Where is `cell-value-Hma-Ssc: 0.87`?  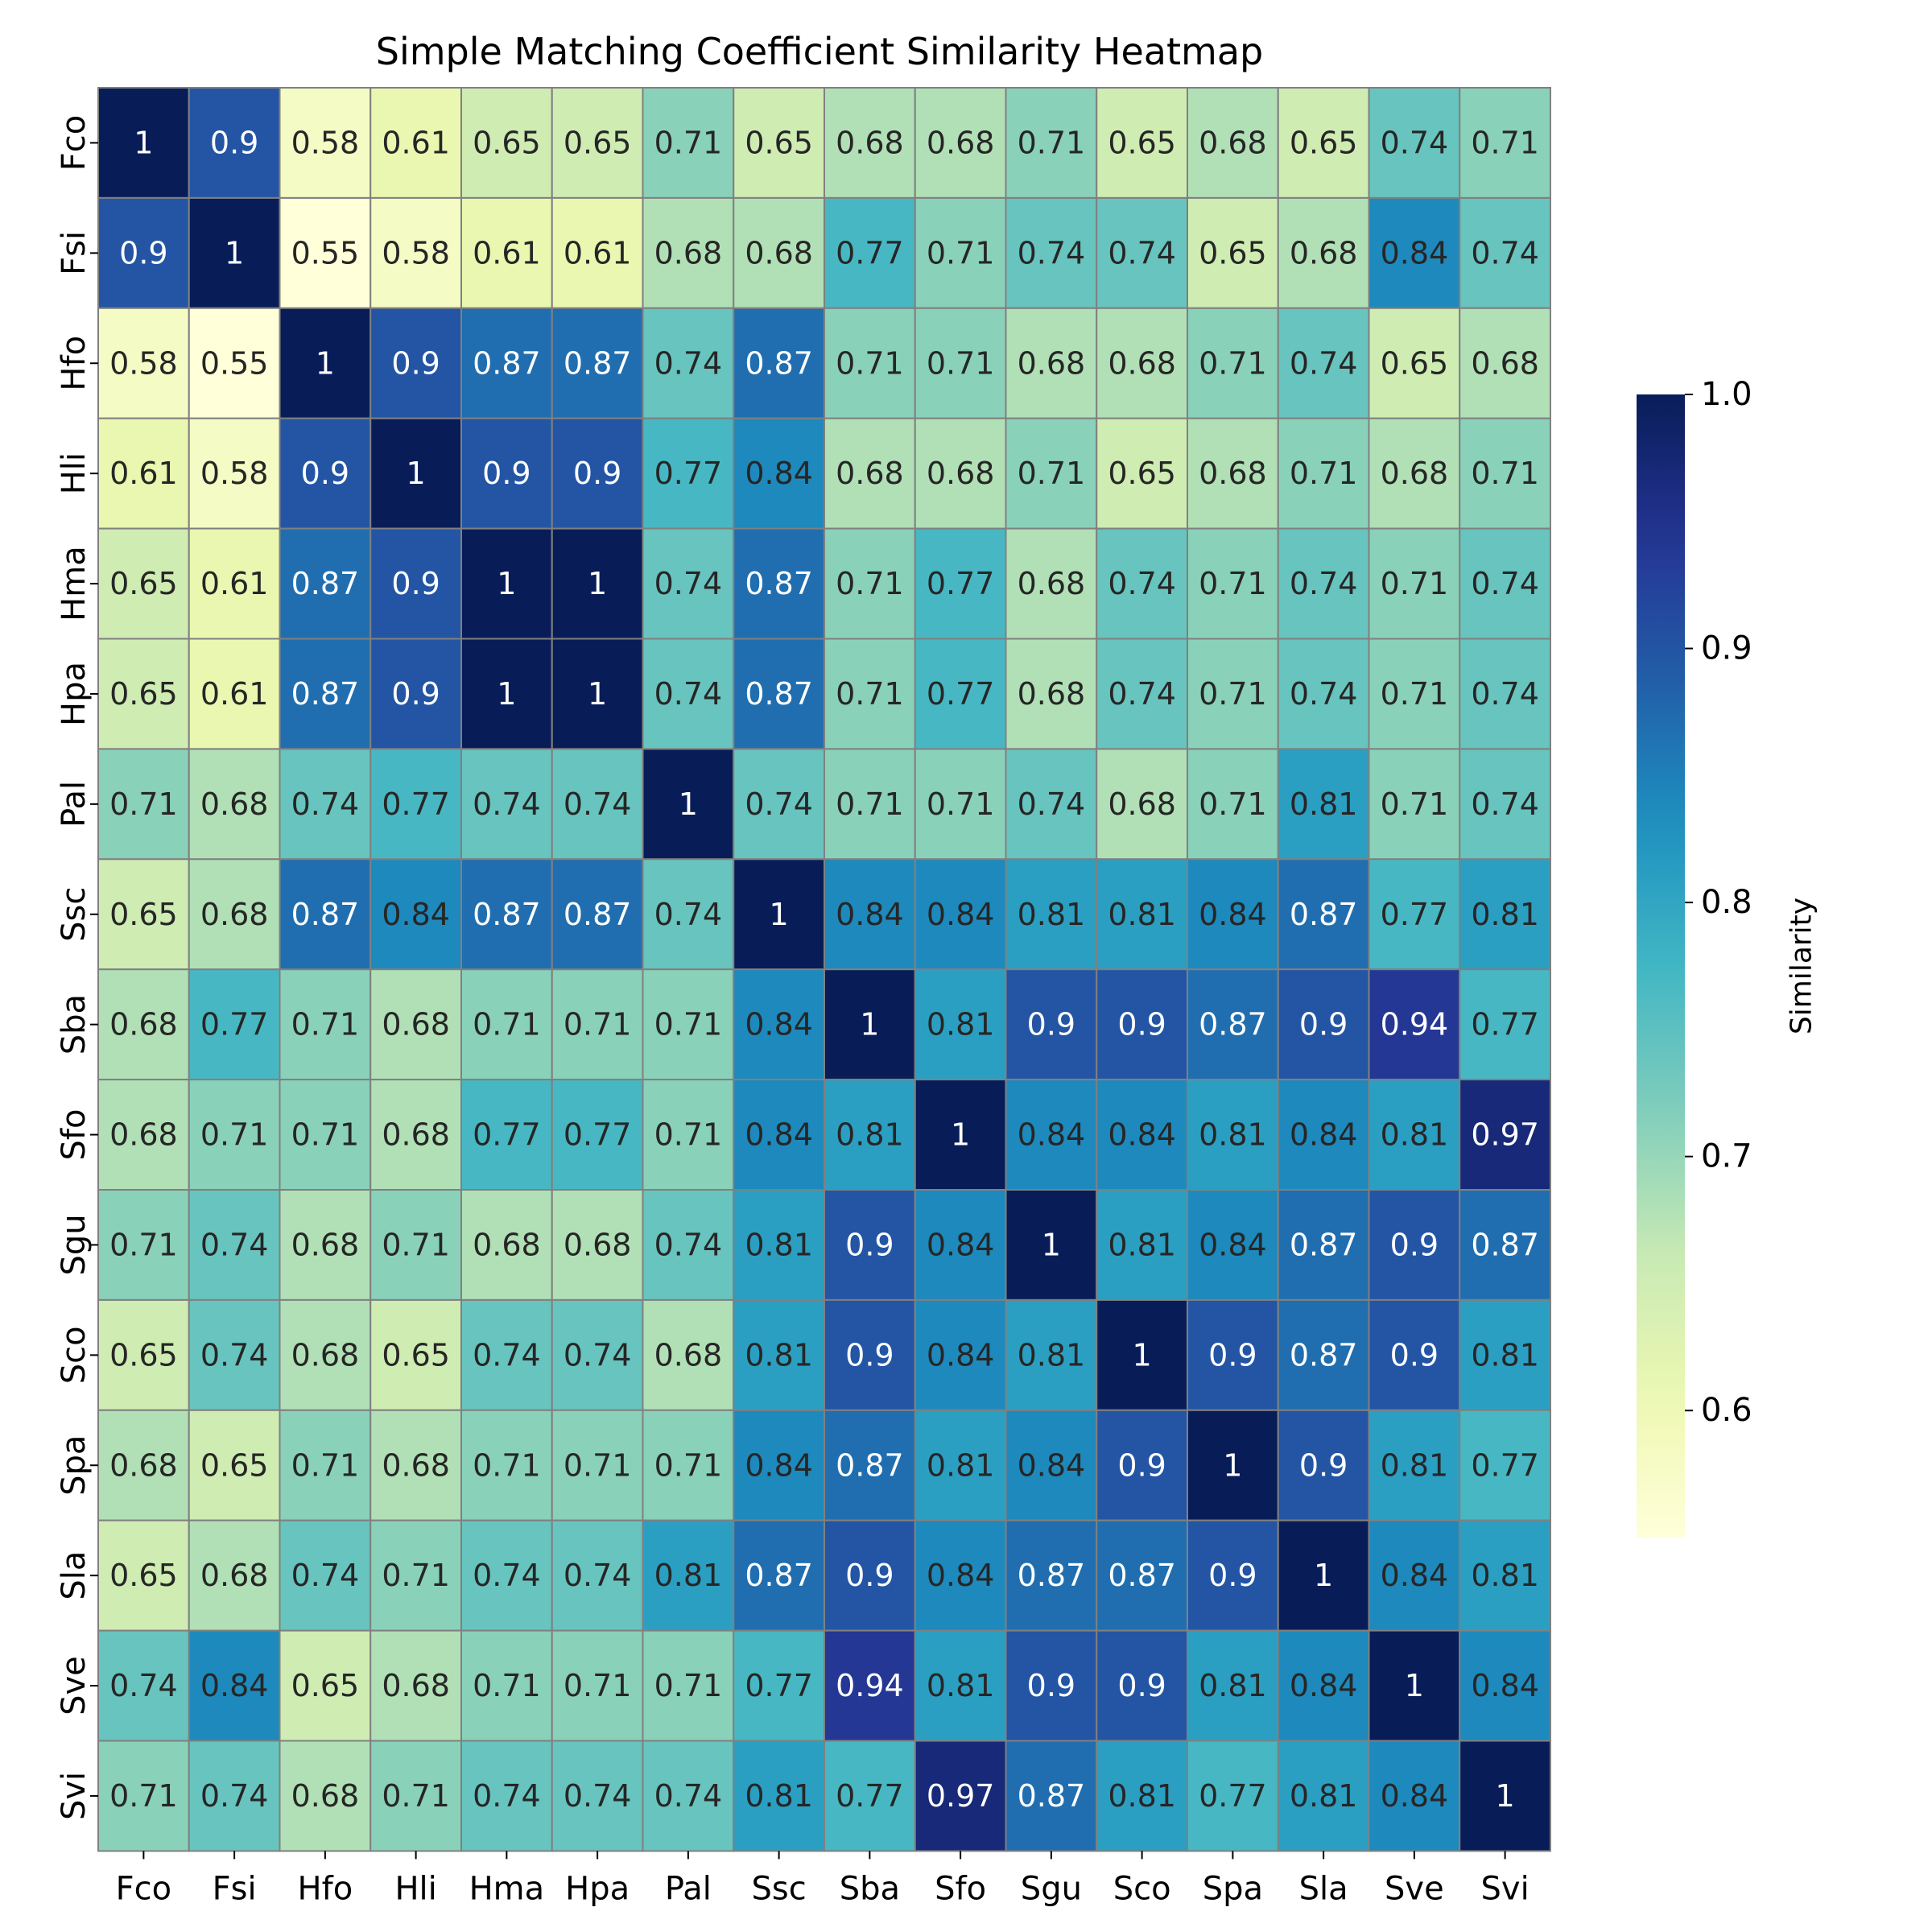 cell-value-Hma-Ssc: 0.87 is located at coordinates (779, 583).